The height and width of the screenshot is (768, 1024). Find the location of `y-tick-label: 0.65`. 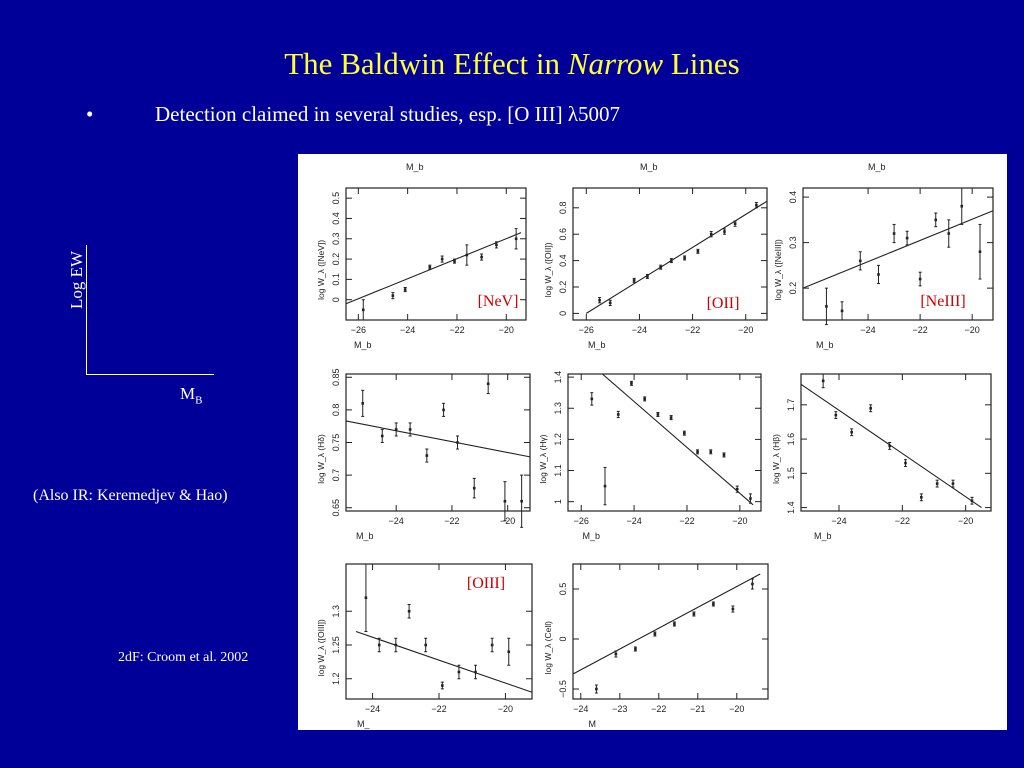

y-tick-label: 0.65 is located at coordinates (336, 508).